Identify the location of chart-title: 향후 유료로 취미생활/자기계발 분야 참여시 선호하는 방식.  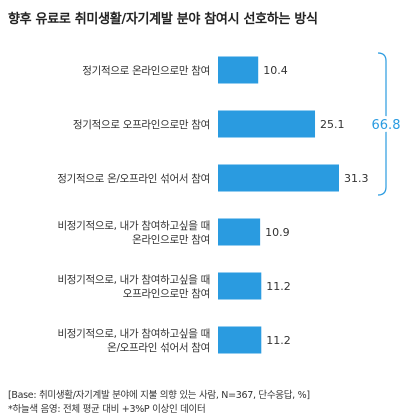
(163, 19).